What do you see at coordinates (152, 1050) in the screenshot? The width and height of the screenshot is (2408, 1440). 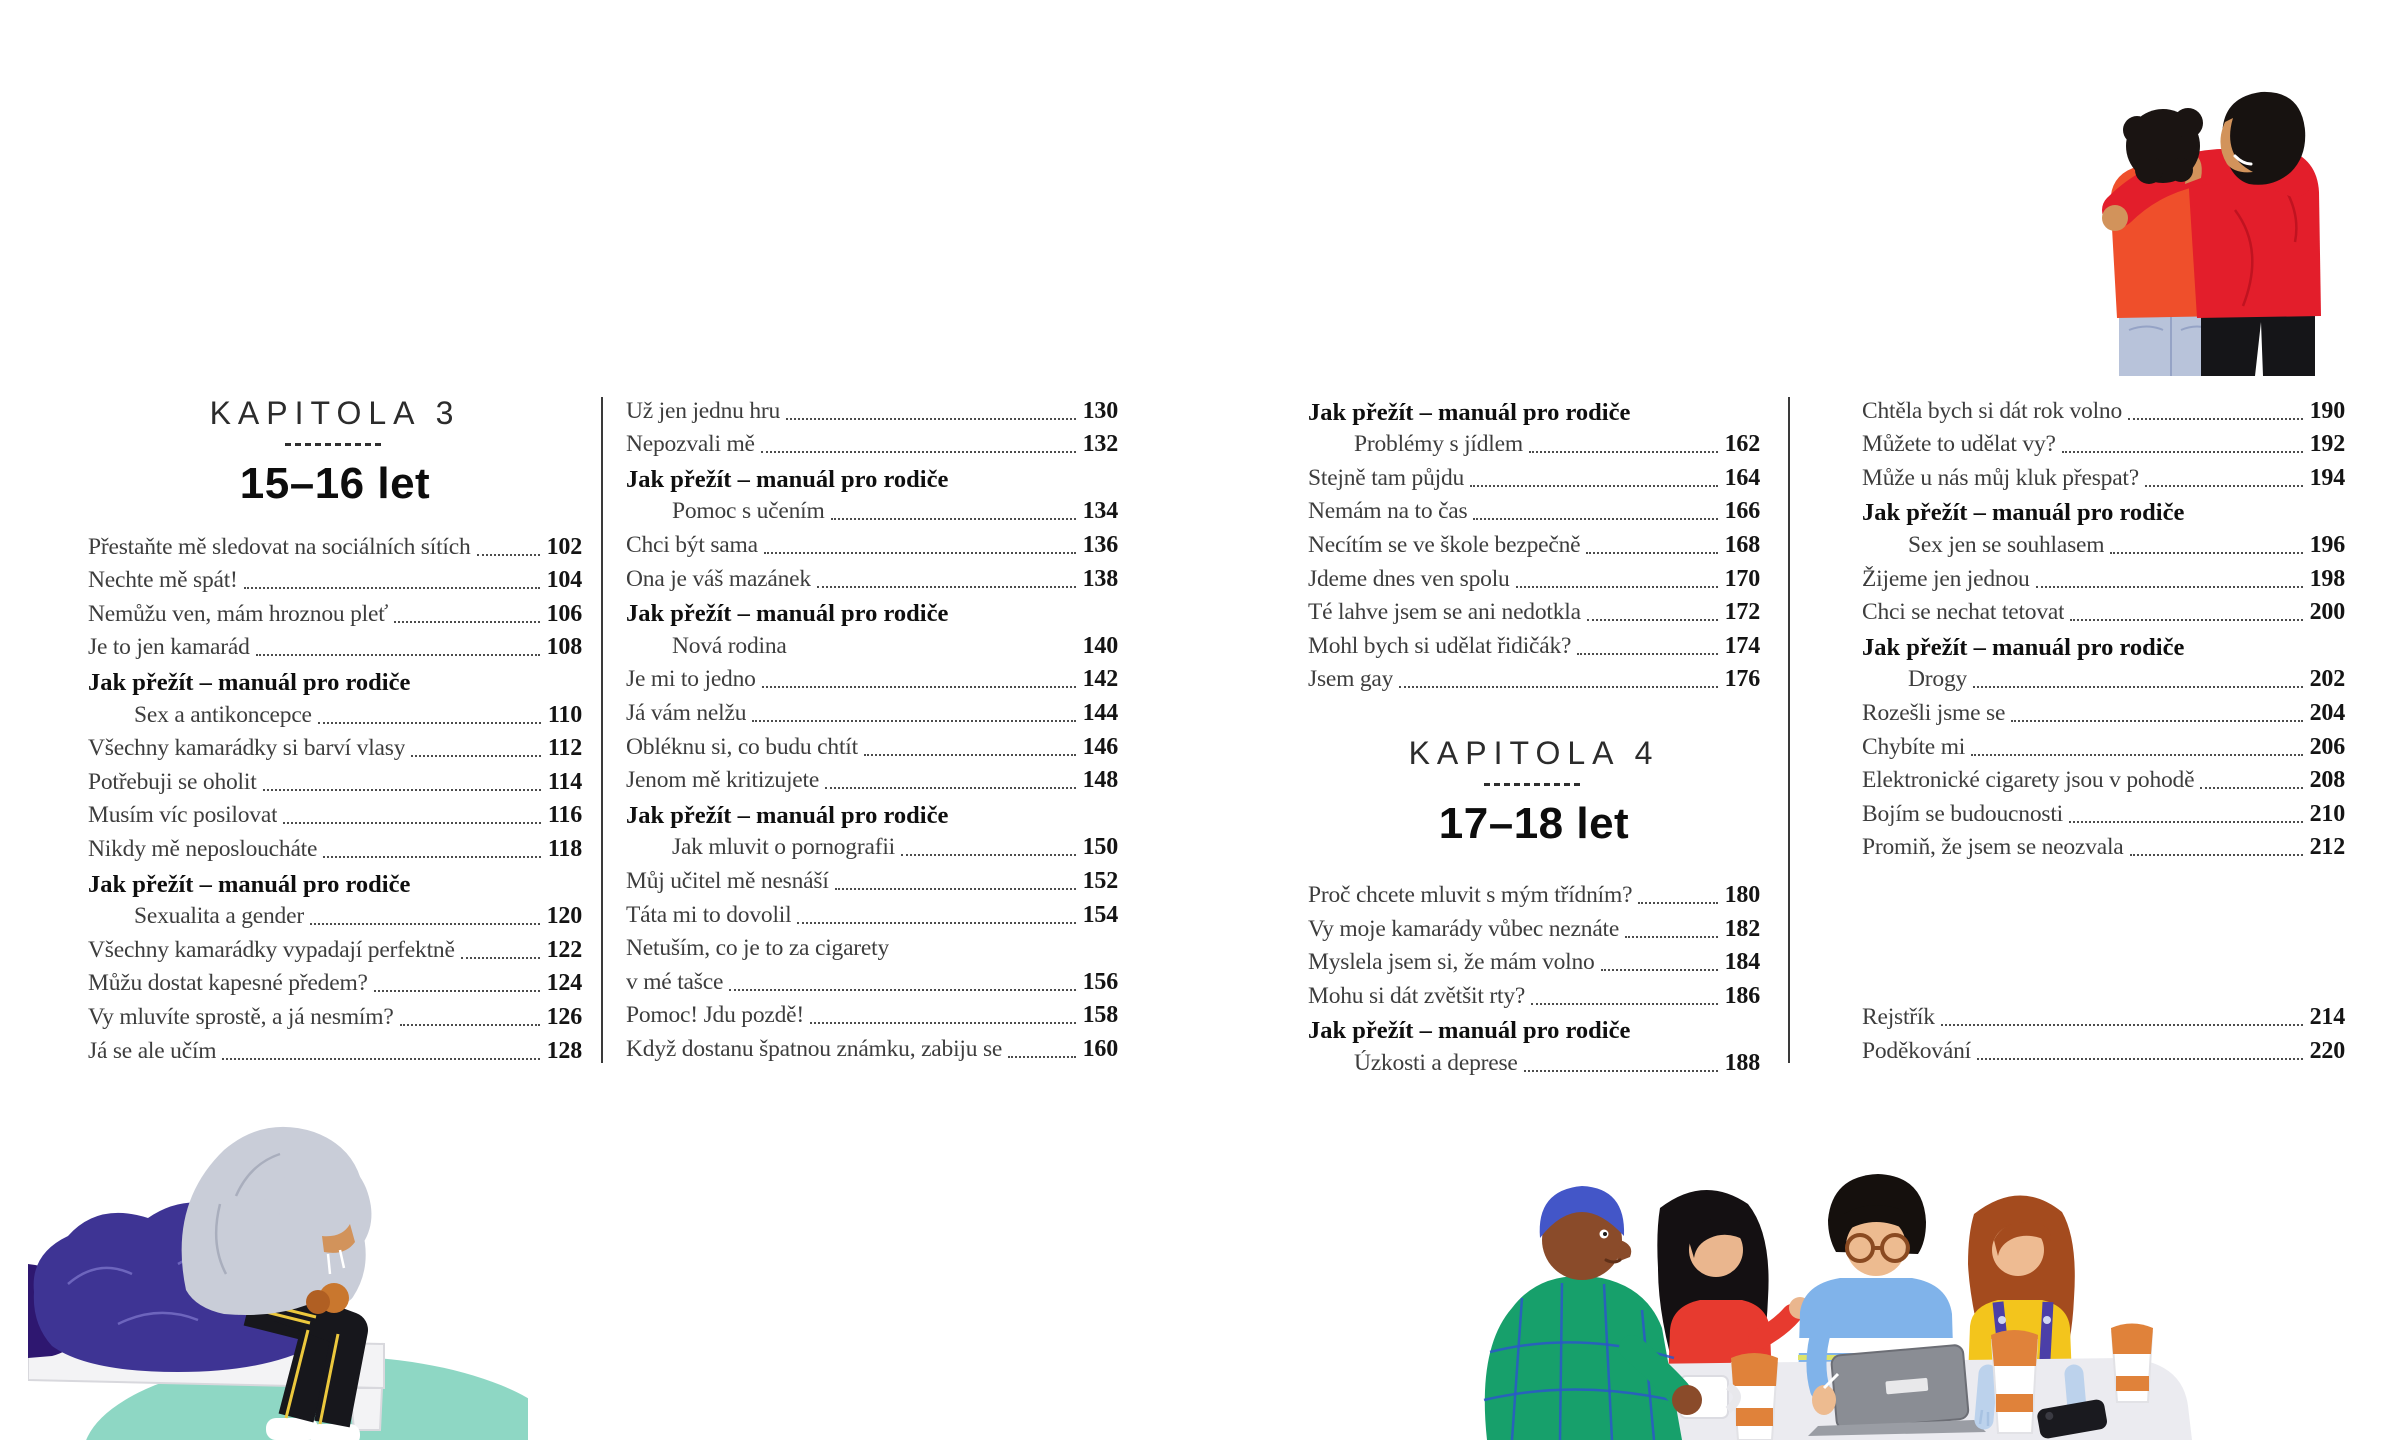 I see `toc-entry-label: Já se ale učím` at bounding box center [152, 1050].